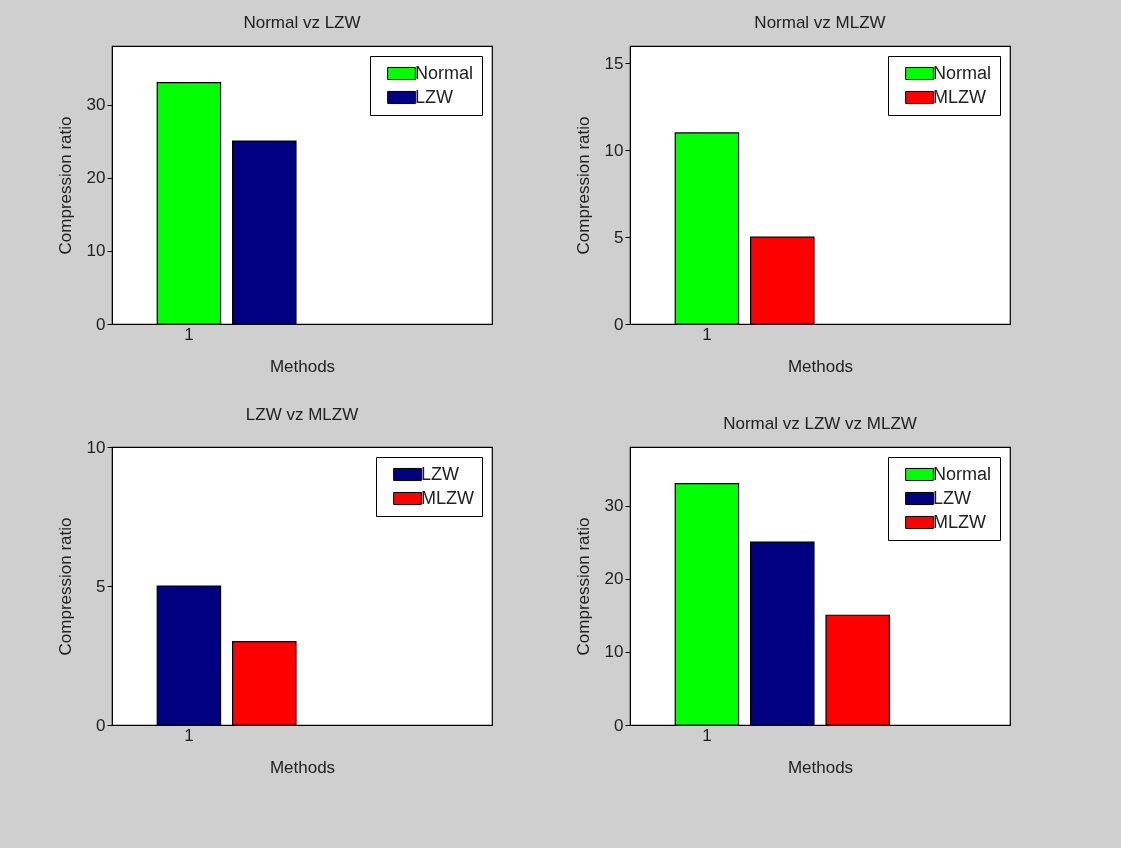 The width and height of the screenshot is (1121, 848). What do you see at coordinates (820, 423) in the screenshot?
I see `chart-title: Normal vz LZW vz MLZW` at bounding box center [820, 423].